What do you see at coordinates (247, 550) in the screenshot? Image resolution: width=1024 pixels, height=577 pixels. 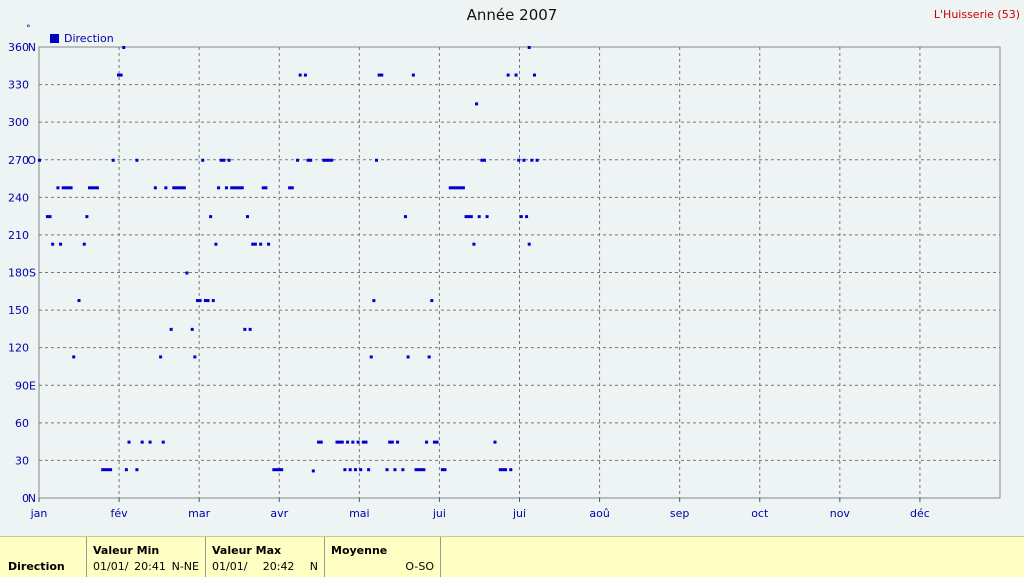 I see `max-header: Valeur Max` at bounding box center [247, 550].